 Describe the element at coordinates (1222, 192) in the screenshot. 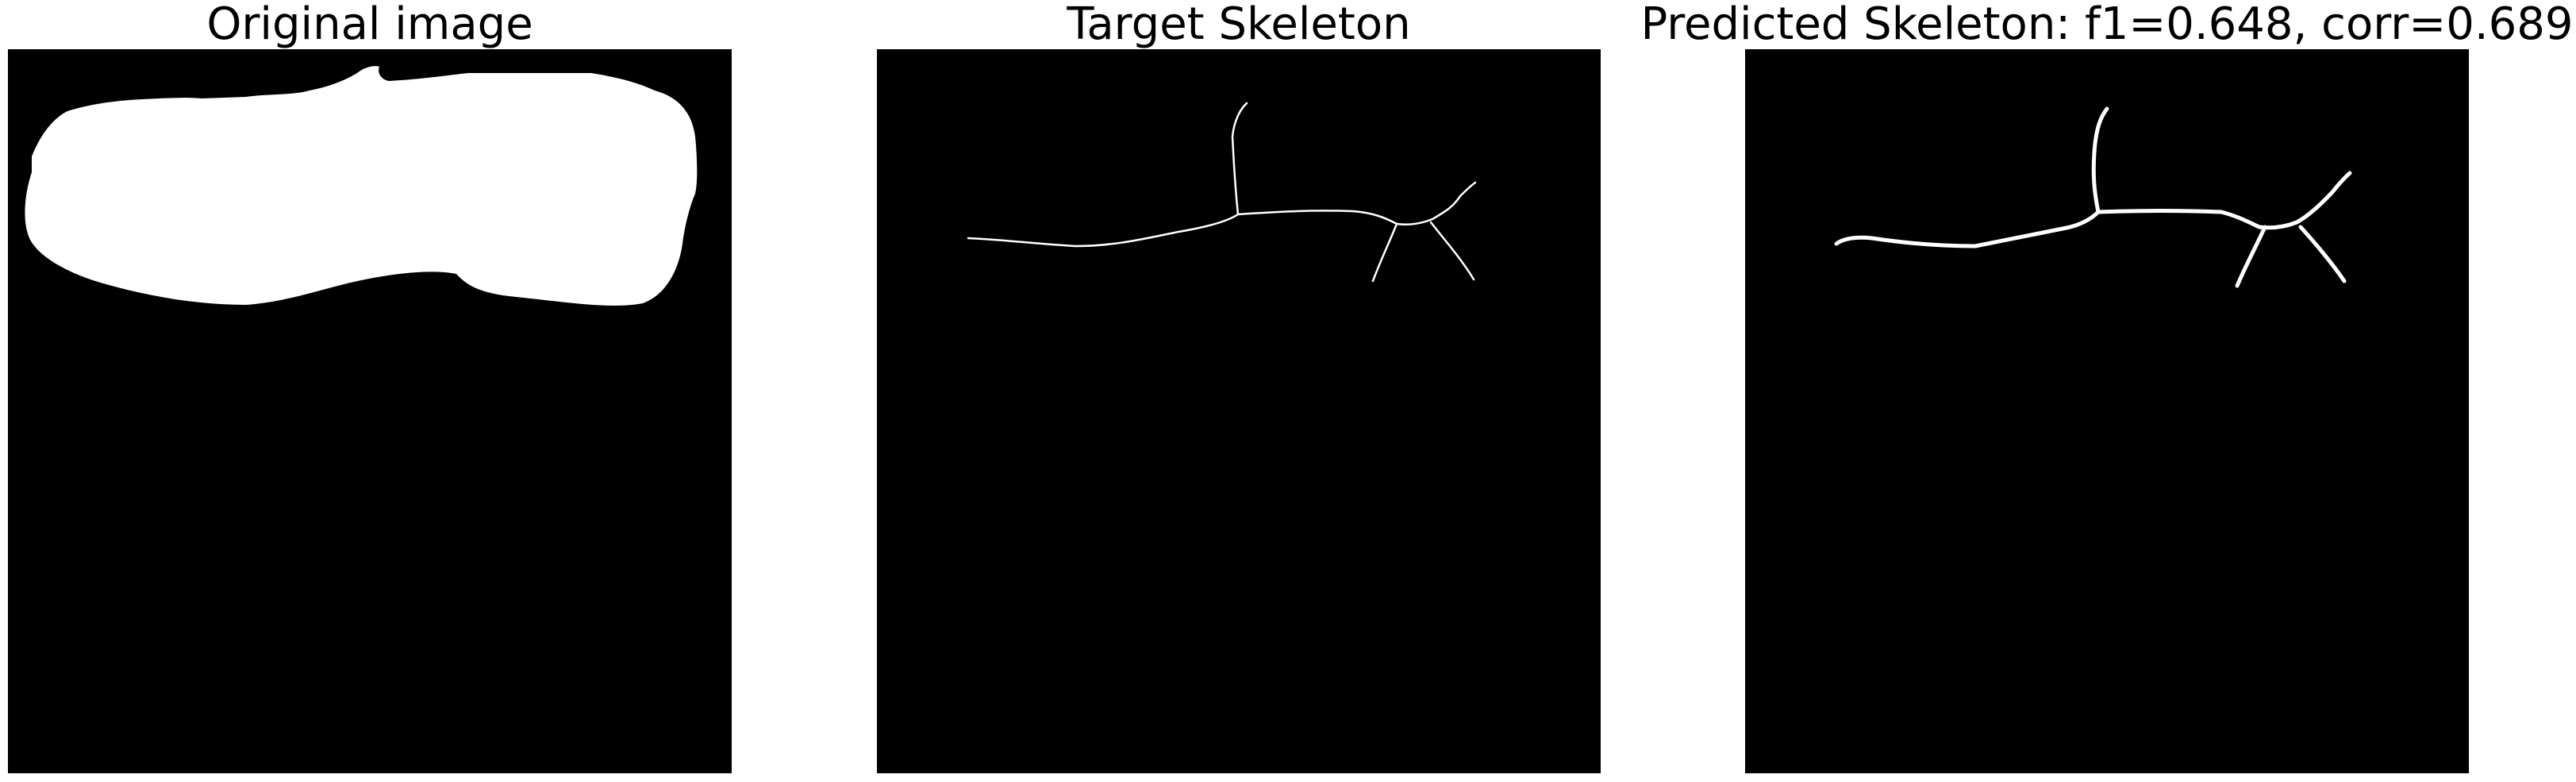

I see `target-skeleton-lines` at that location.